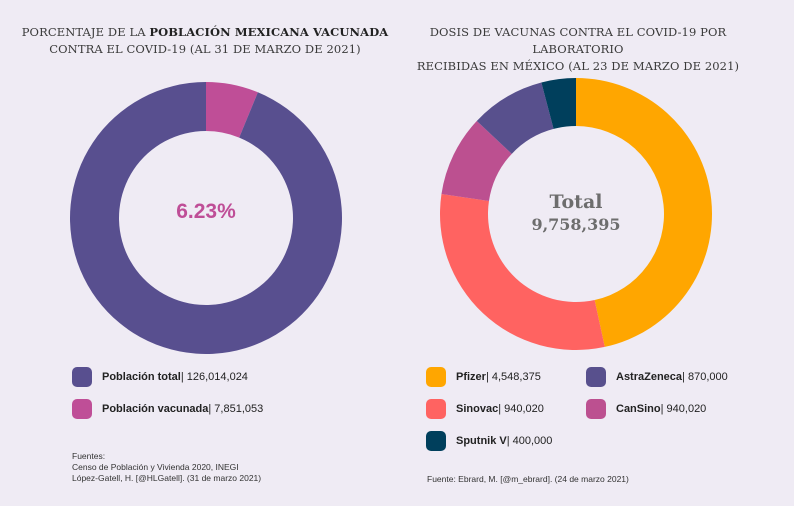 Image resolution: width=794 pixels, height=506 pixels. I want to click on legend-label: AstraZeneca, so click(649, 377).